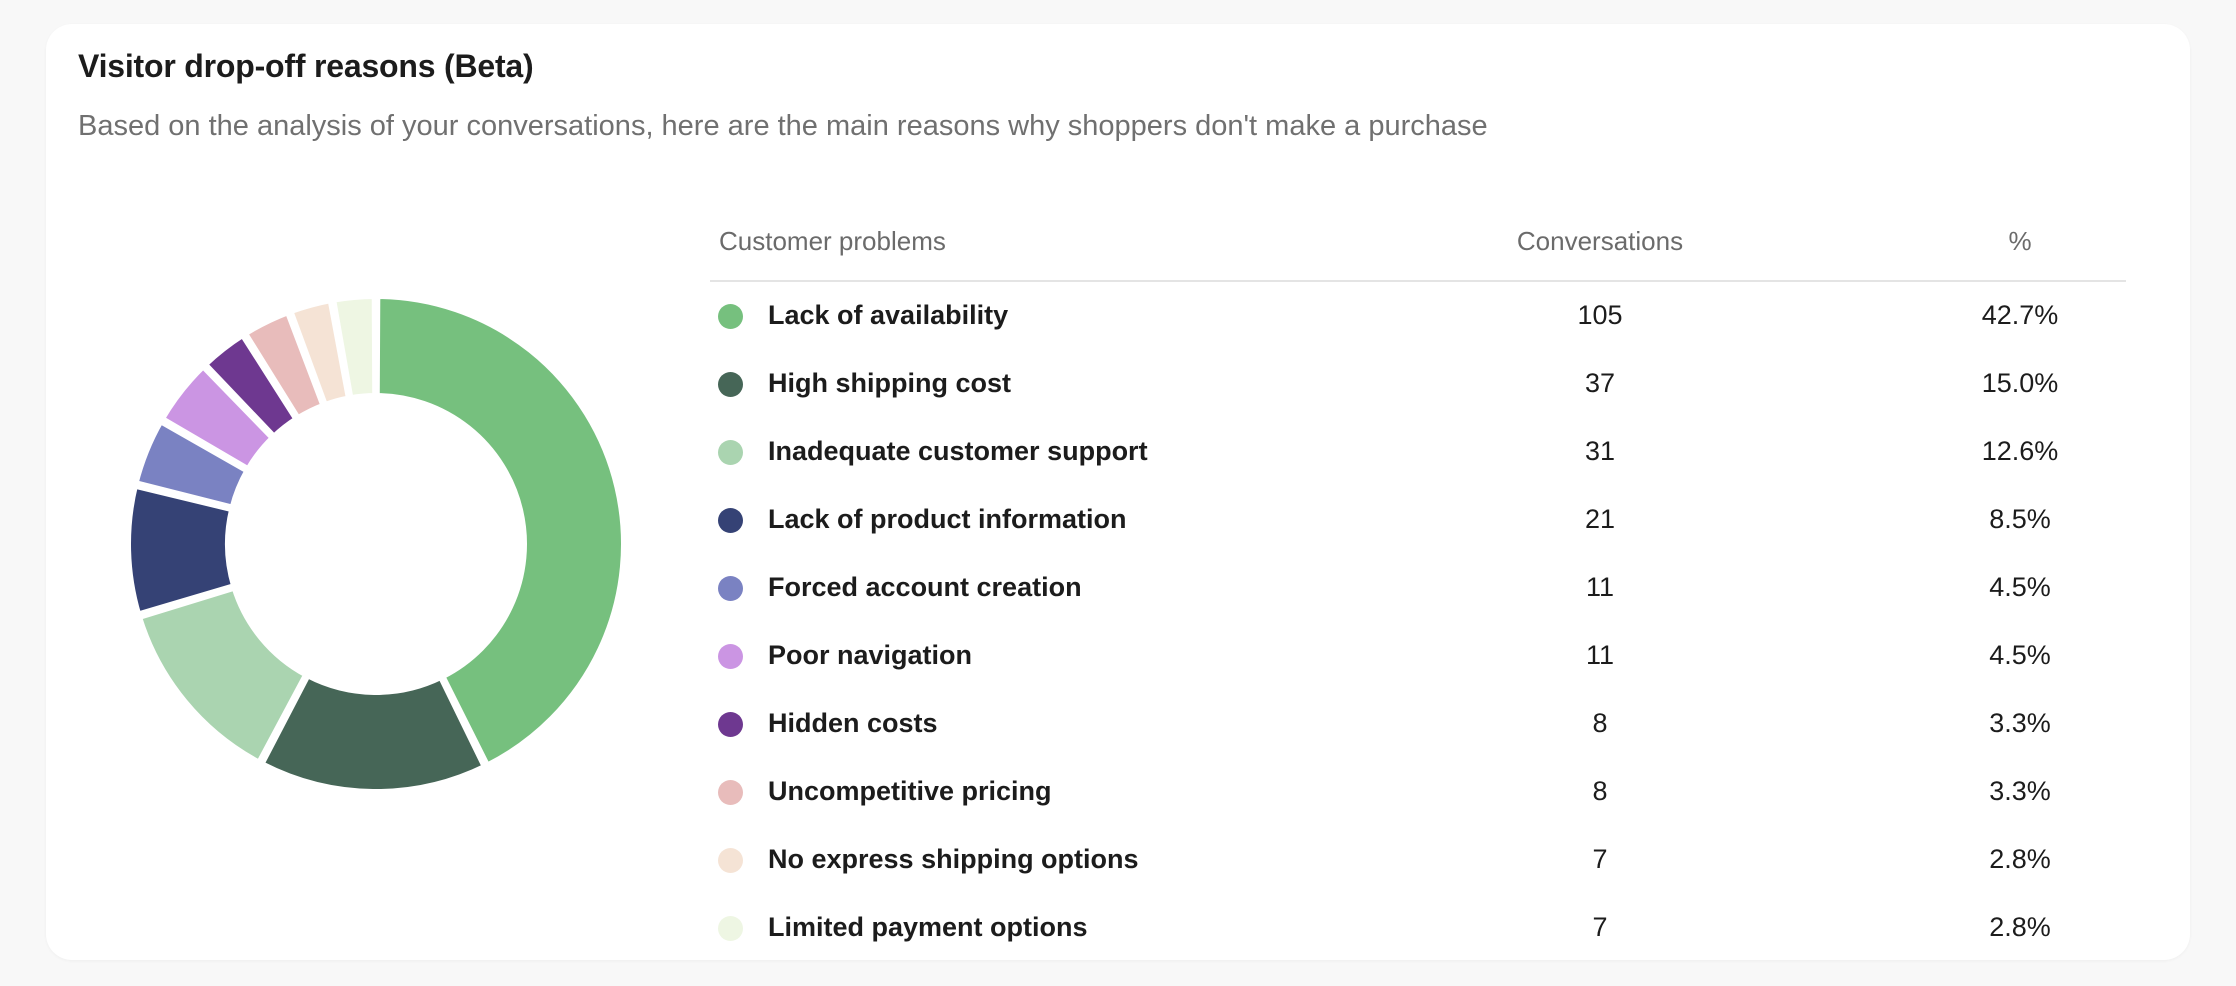 The width and height of the screenshot is (2236, 986). What do you see at coordinates (910, 791) in the screenshot?
I see `row-label: Uncompetitive pricing` at bounding box center [910, 791].